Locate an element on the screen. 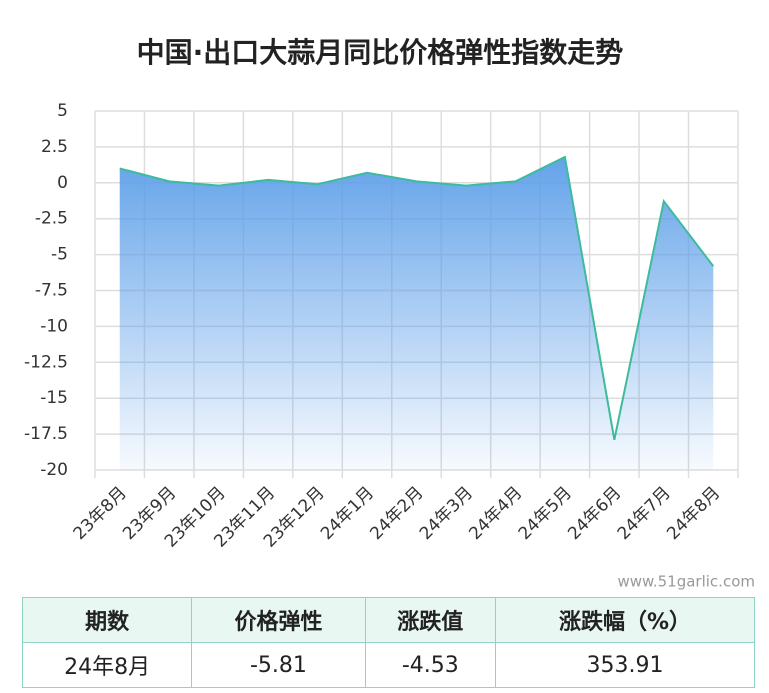  y-tick-label: -12.5 is located at coordinates (46, 362).